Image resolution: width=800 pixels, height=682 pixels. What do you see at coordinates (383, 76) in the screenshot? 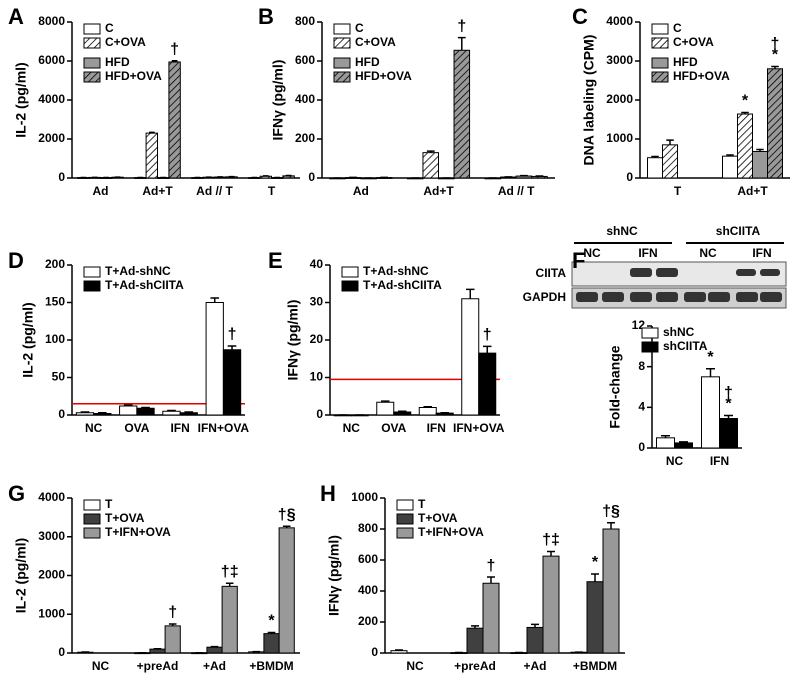
I see `legend-label: HFD+OVA` at bounding box center [383, 76].